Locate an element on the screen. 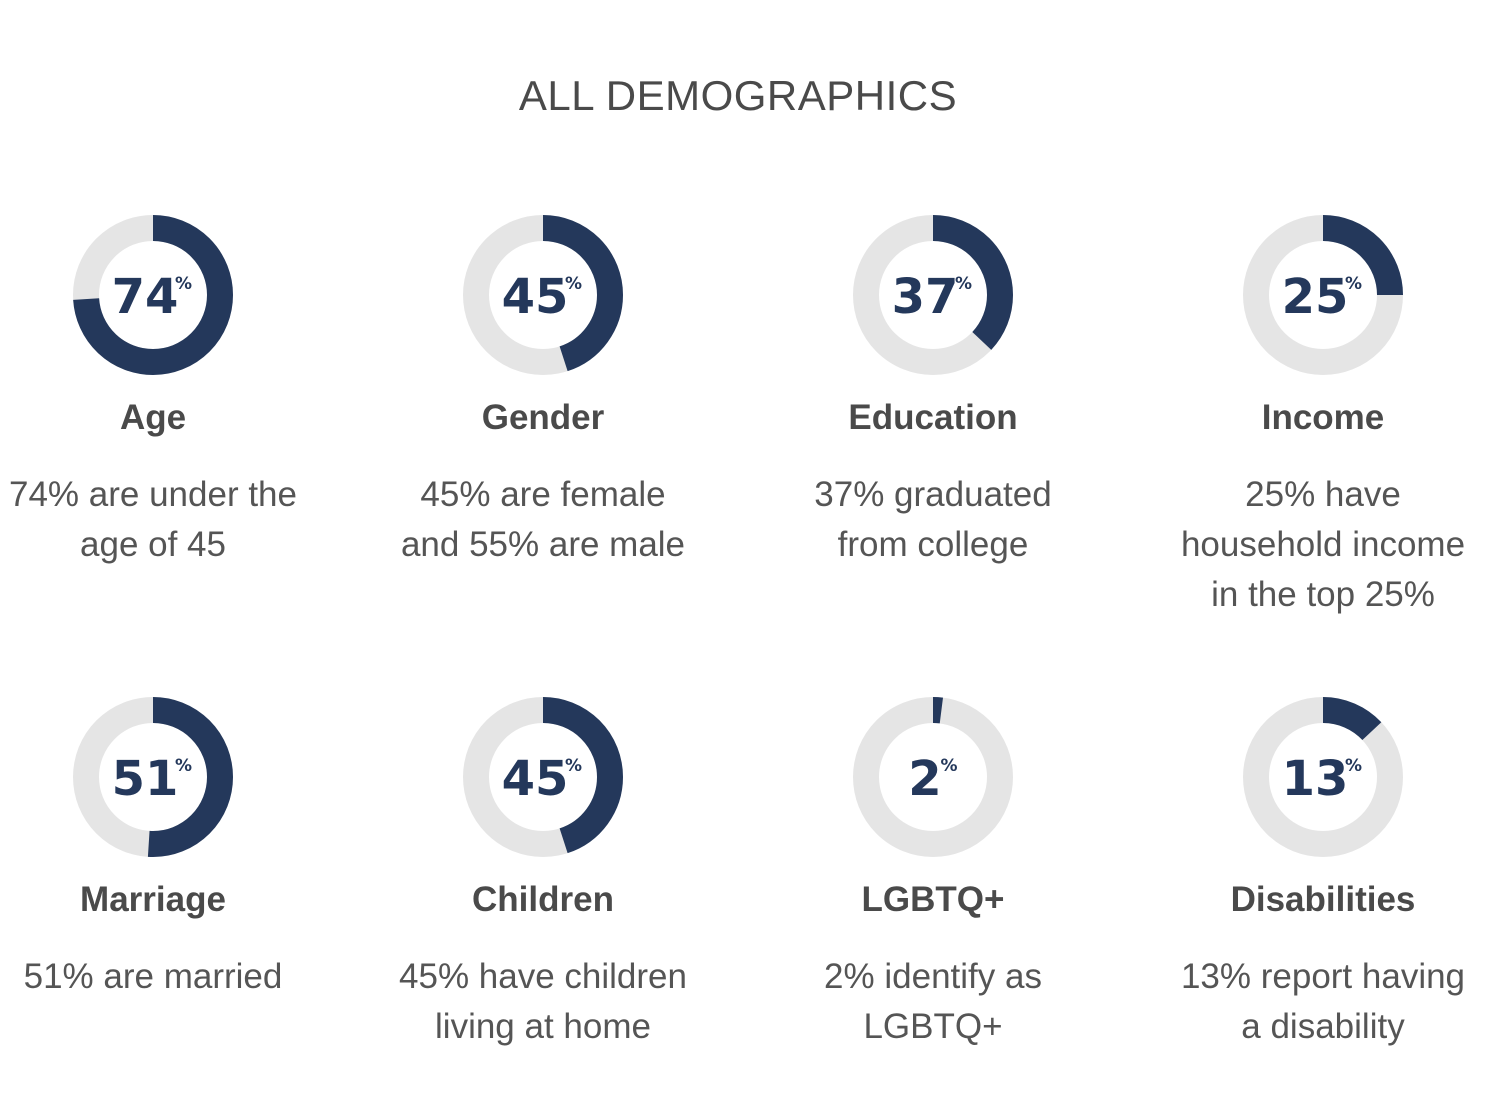 The width and height of the screenshot is (1508, 1108). description-line: and 55% are male is located at coordinates (543, 544).